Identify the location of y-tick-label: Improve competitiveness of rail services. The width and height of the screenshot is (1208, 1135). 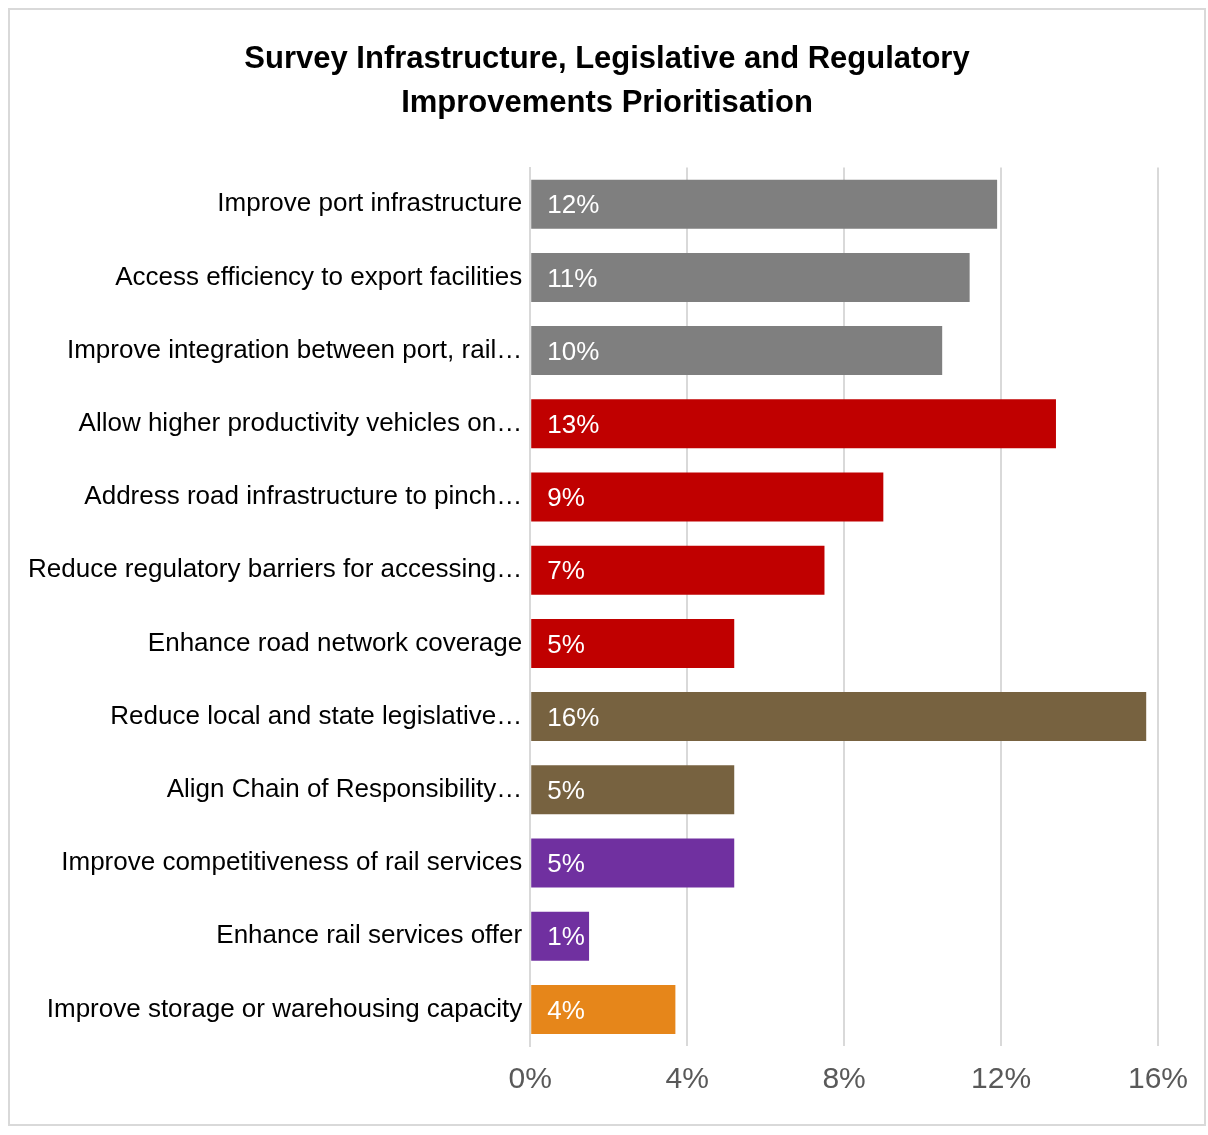
(292, 861).